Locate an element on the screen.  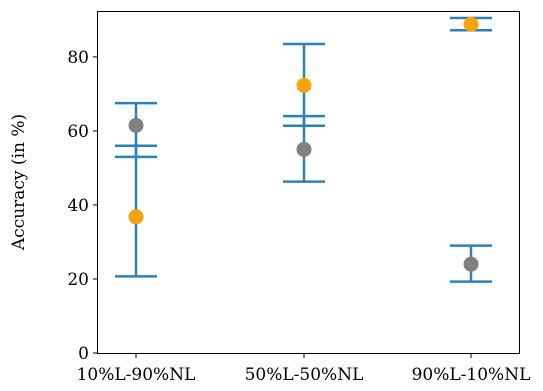
x-tick-label: 50%L-50%NL is located at coordinates (304, 375).